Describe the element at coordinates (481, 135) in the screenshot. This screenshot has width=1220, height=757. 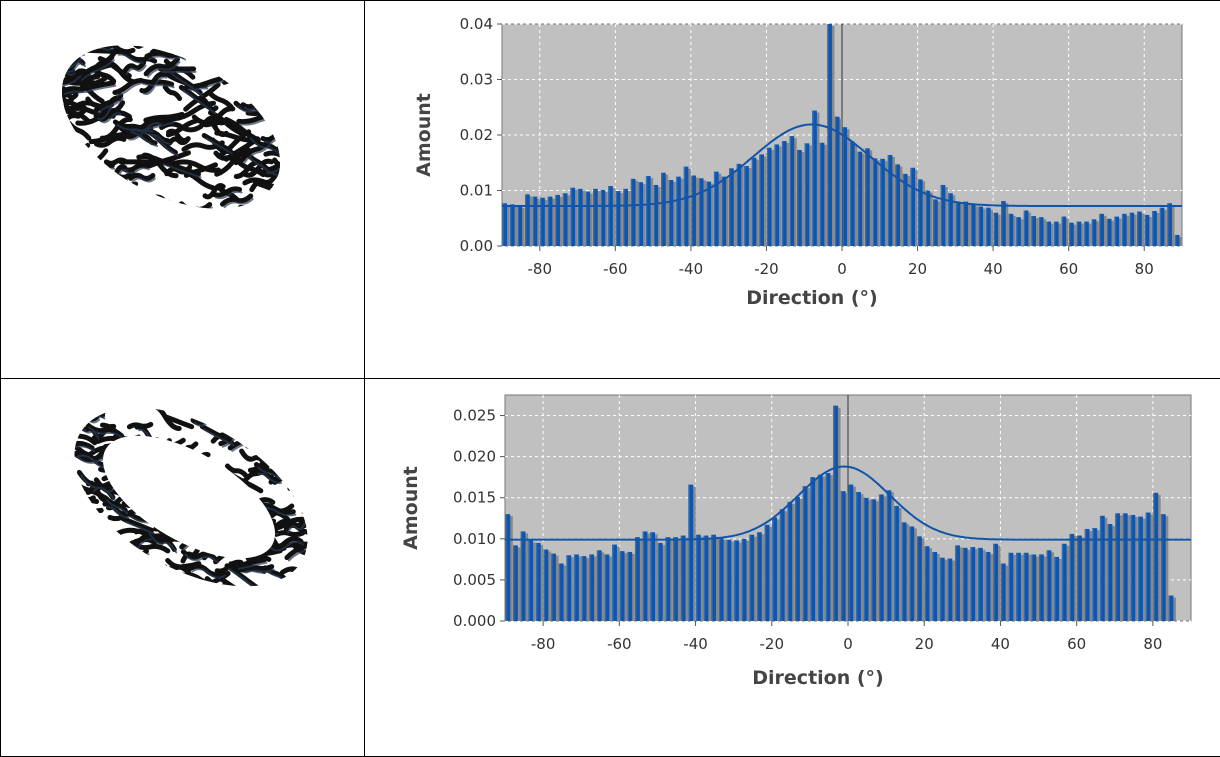
I see `y-axis: 0.000.010.020.030.04` at that location.